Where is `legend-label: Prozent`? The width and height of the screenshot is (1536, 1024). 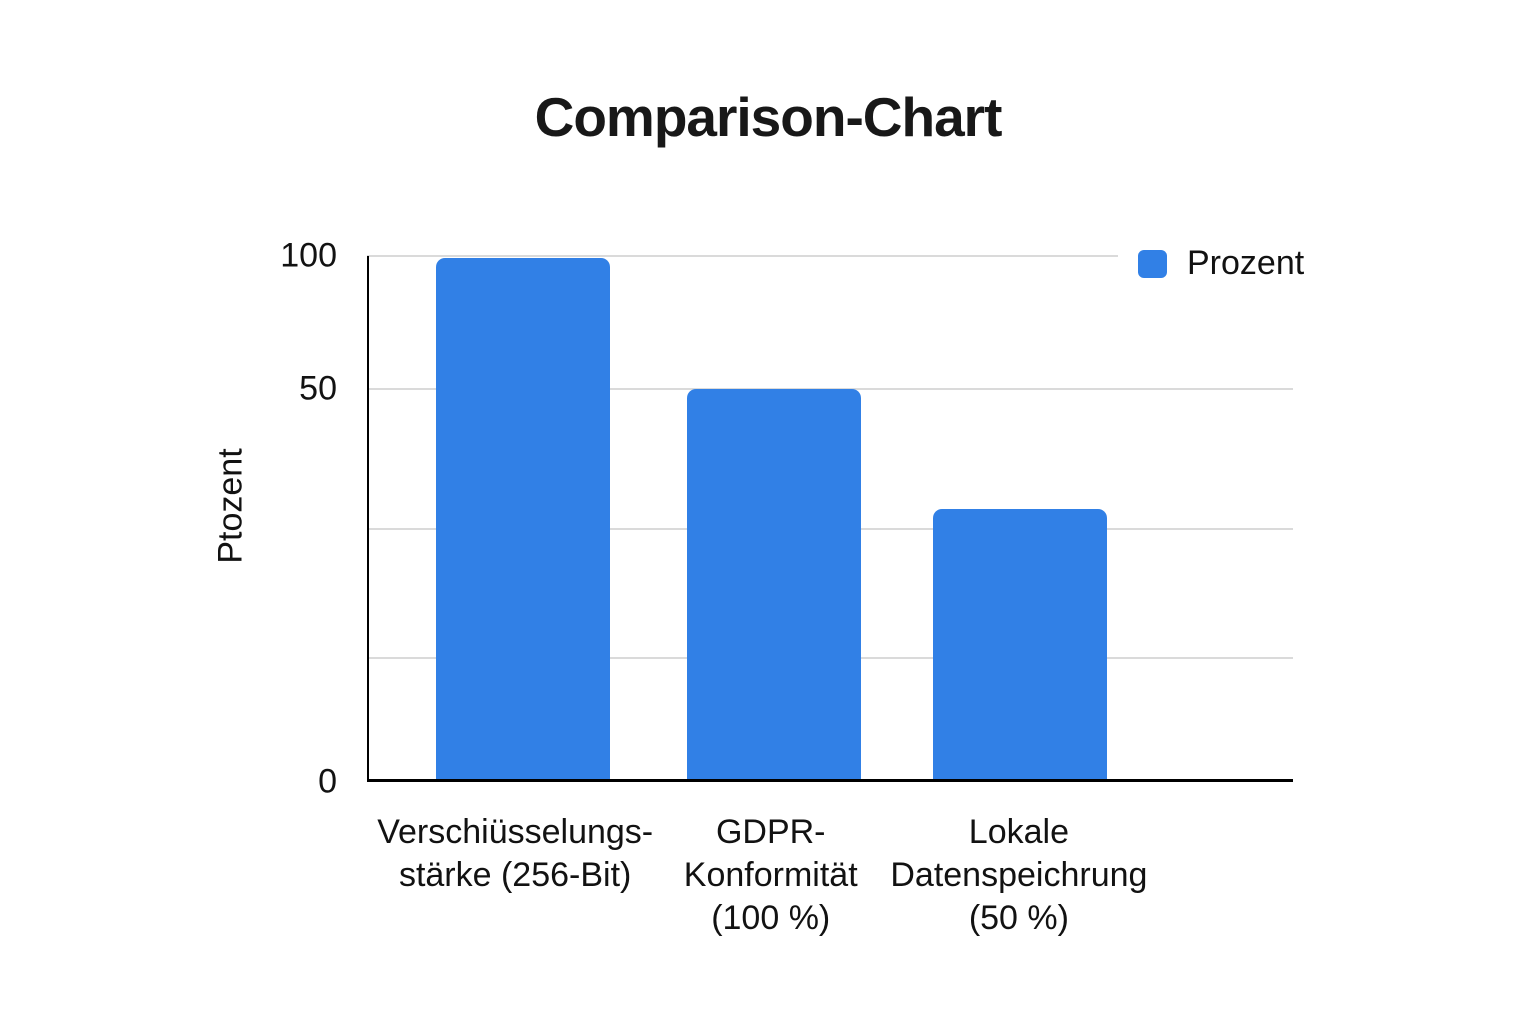 legend-label: Prozent is located at coordinates (1246, 263).